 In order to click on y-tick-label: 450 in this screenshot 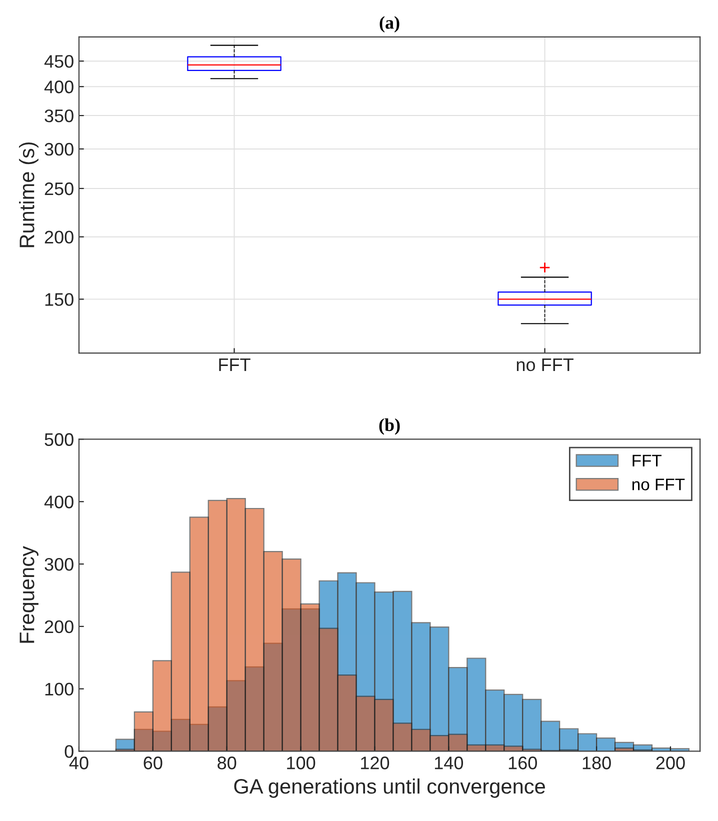, I will do `click(59, 61)`.